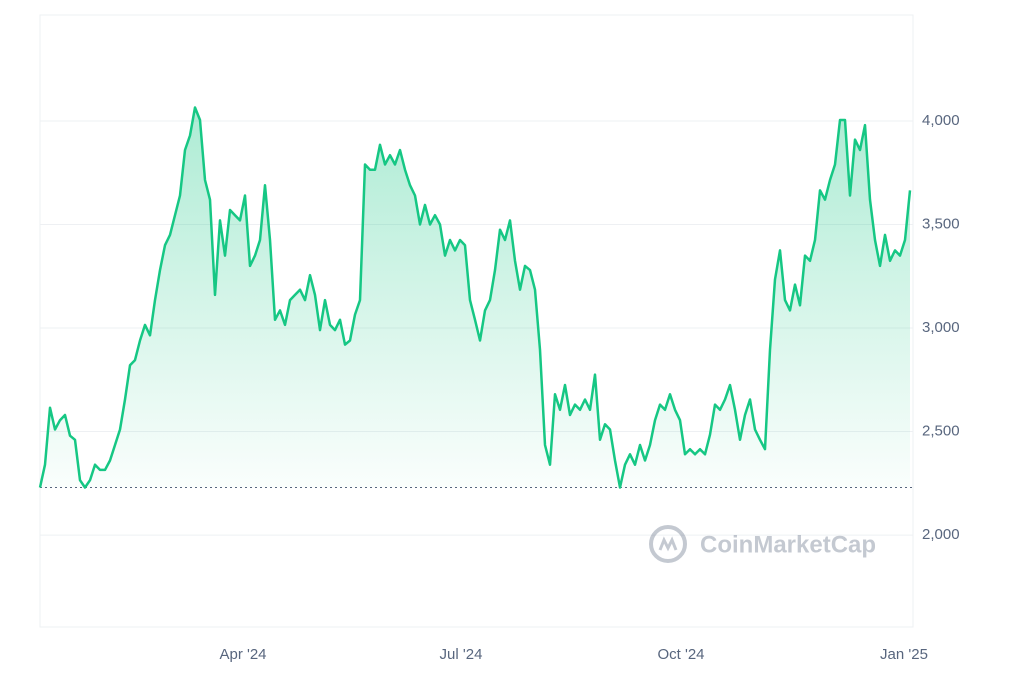  I want to click on y-tick-label: 3,000, so click(941, 327).